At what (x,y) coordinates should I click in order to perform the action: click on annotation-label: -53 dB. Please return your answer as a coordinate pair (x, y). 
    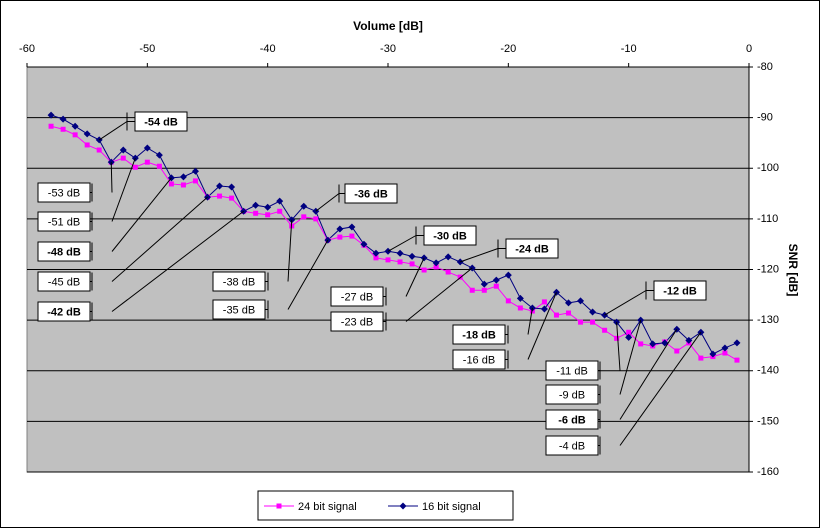
    Looking at the image, I should click on (64, 193).